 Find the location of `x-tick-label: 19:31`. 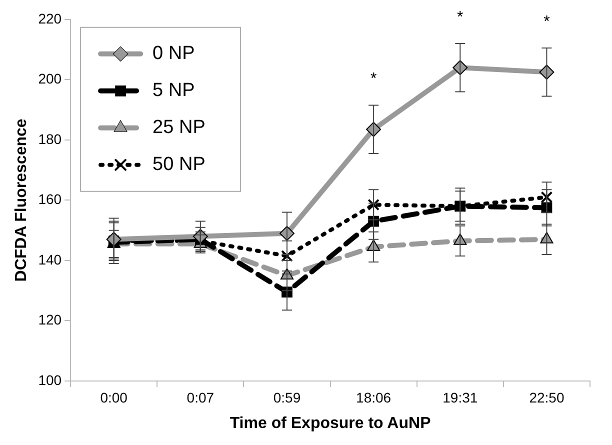

x-tick-label: 19:31 is located at coordinates (460, 397).